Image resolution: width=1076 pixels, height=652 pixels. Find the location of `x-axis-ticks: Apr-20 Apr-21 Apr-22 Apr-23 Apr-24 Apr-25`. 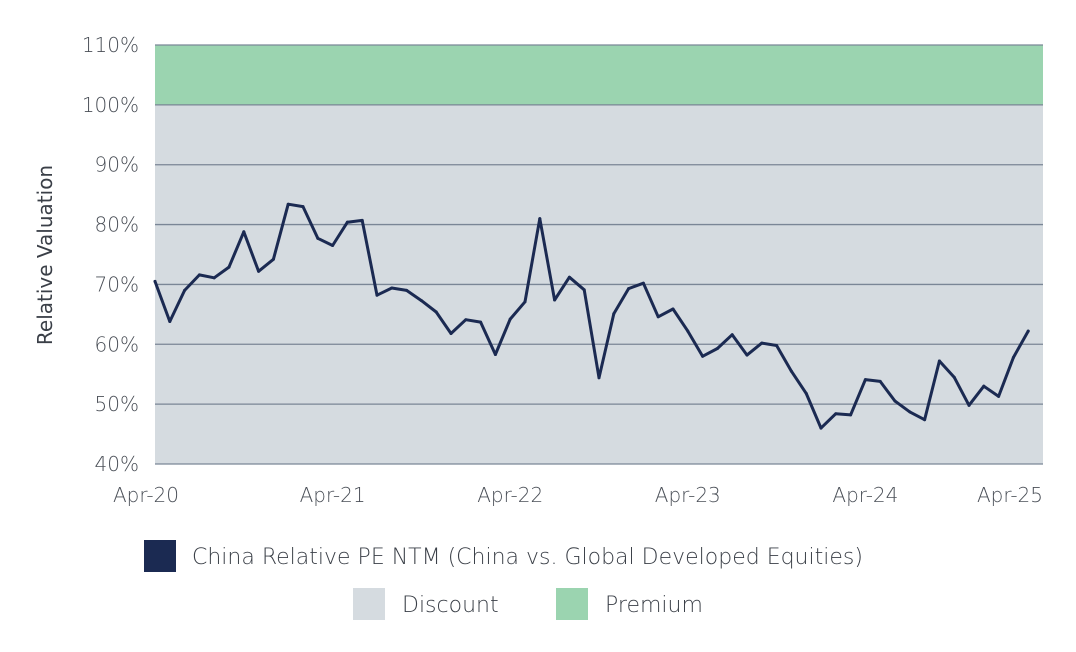

x-axis-ticks: Apr-20 Apr-21 Apr-22 Apr-23 Apr-24 Apr-25 is located at coordinates (578, 495).